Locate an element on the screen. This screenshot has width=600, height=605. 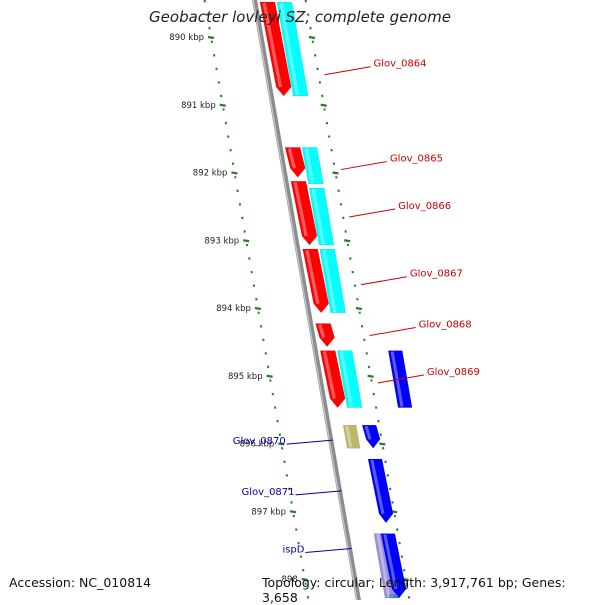
gene-label: Glov_0868 is located at coordinates (445, 325).